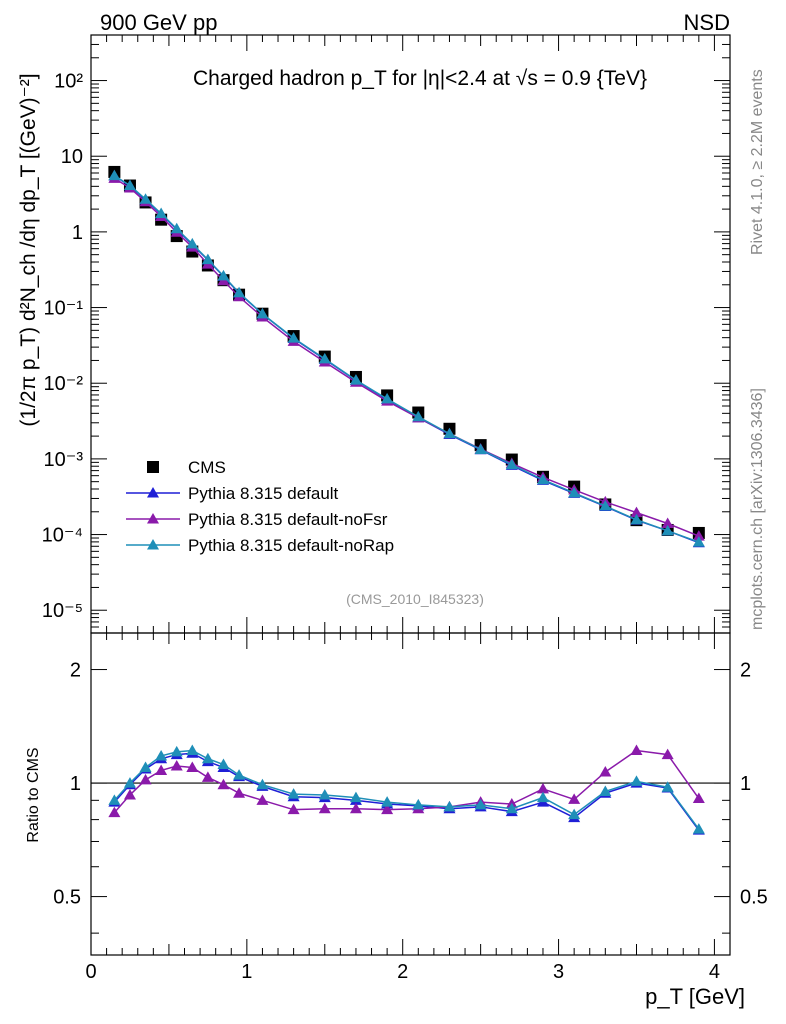  I want to click on main-y-tick-label: 10⁻³, so click(64, 460).